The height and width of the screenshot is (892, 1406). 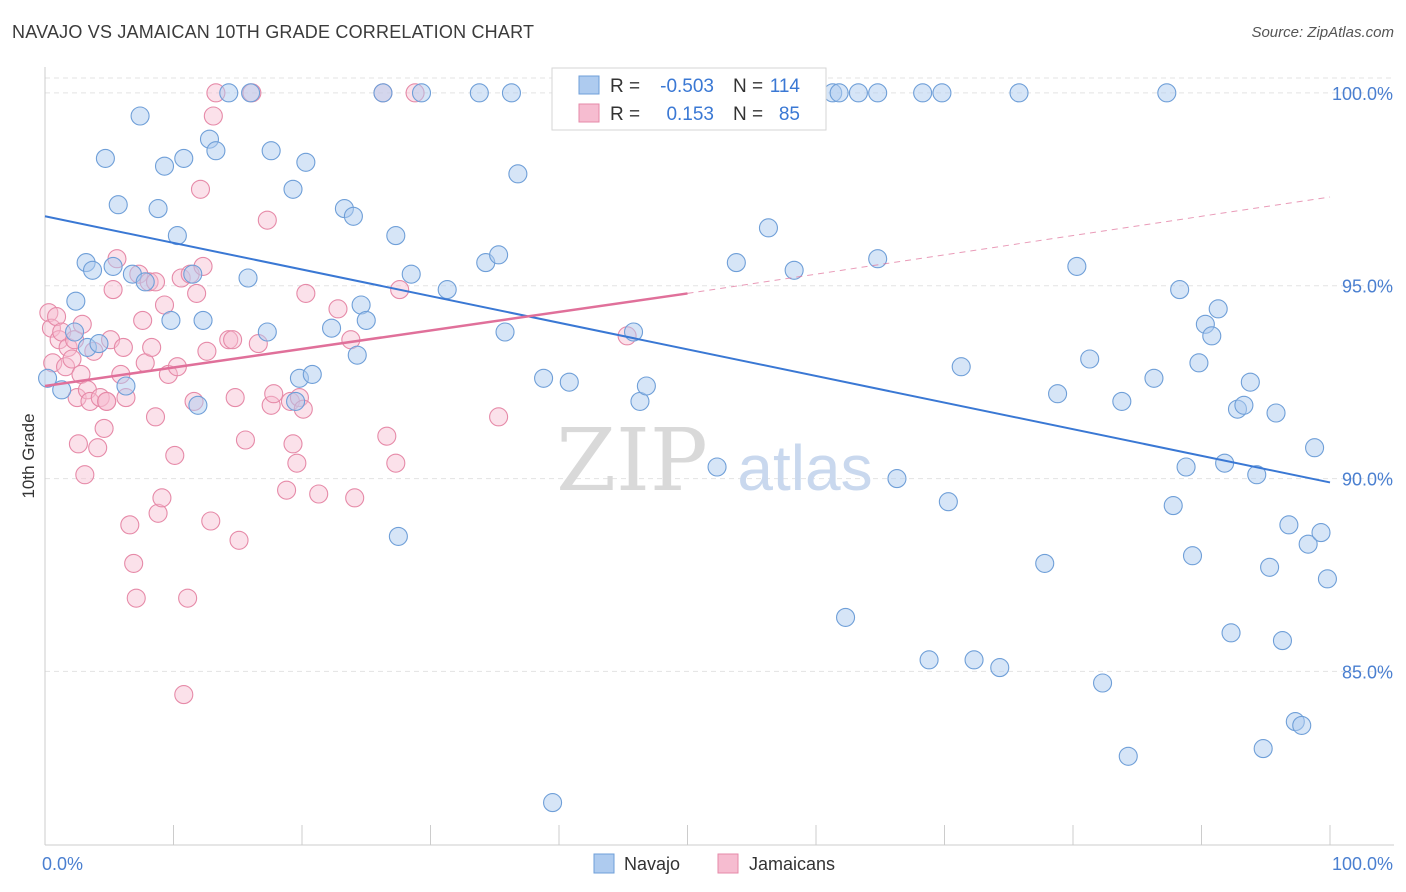 What do you see at coordinates (1367, 480) in the screenshot?
I see `y-tick-label: 90.0%` at bounding box center [1367, 480].